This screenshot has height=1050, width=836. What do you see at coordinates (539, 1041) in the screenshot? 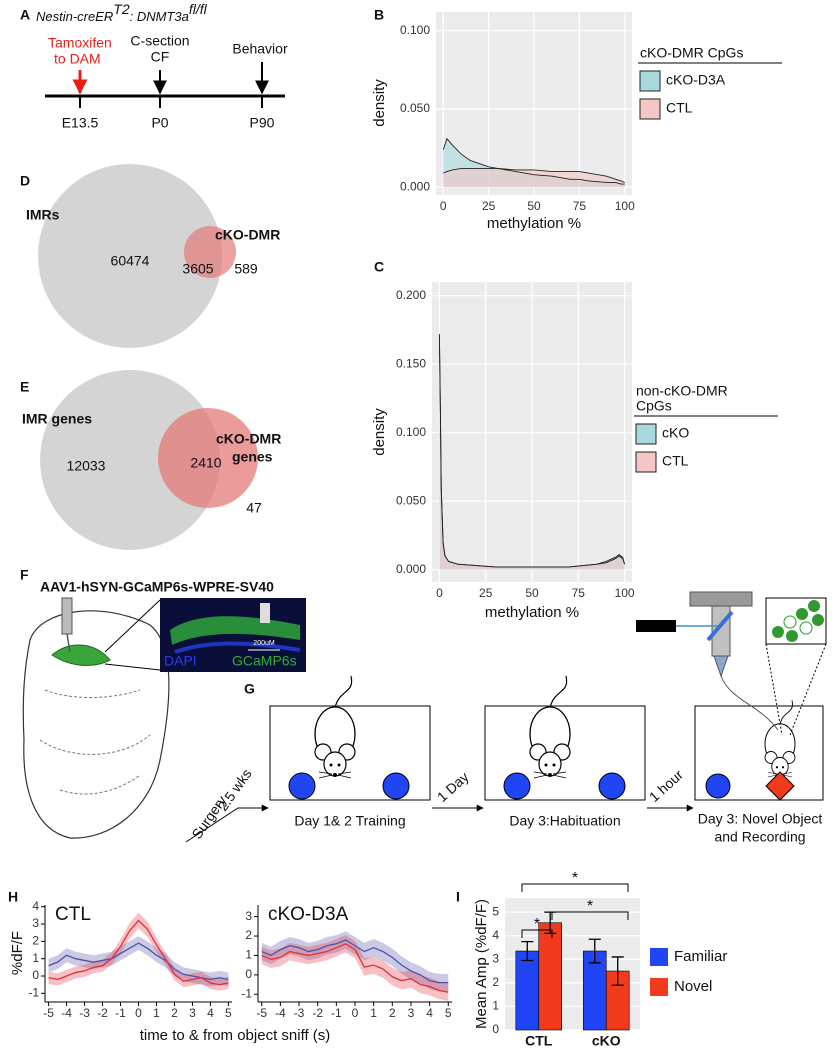
I see `x-tick-label: CTL` at bounding box center [539, 1041].